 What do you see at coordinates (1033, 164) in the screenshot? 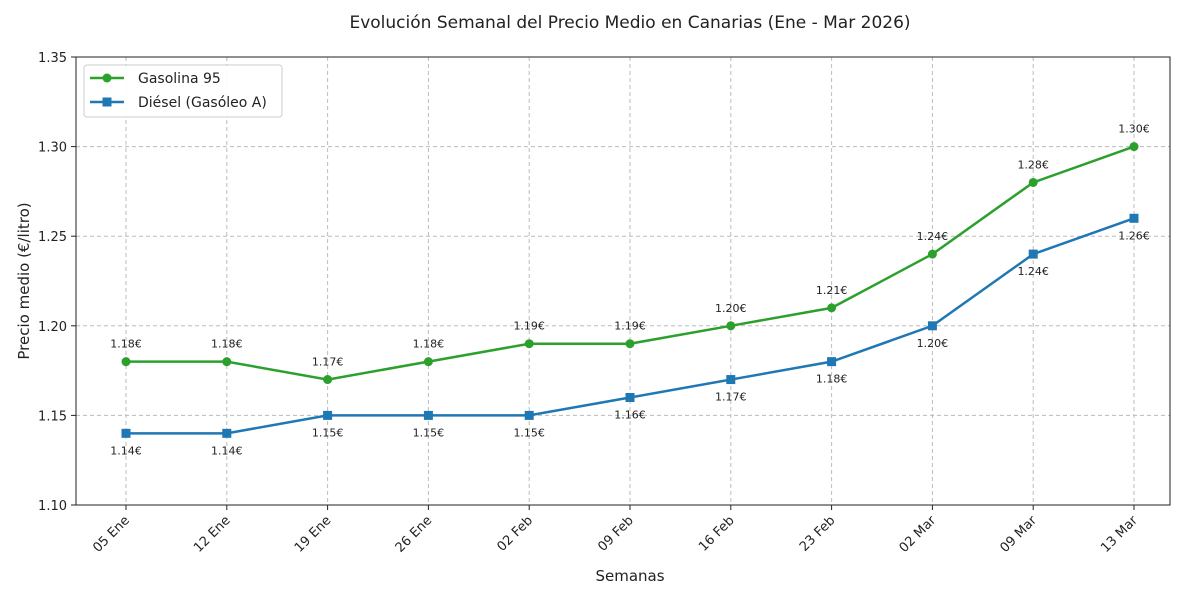
I see `data-label: 1.28€` at bounding box center [1033, 164].